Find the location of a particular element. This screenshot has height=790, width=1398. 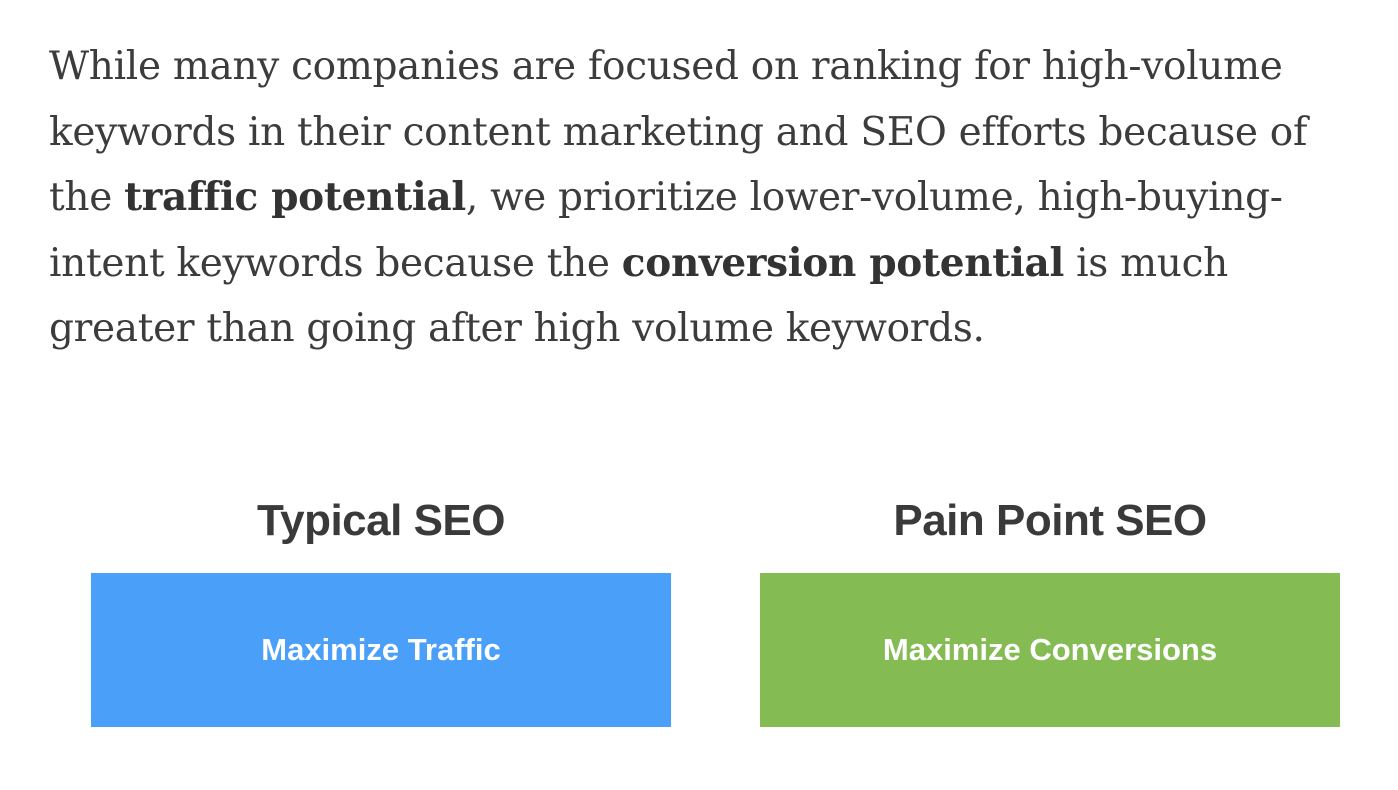

typical-seo-title: Typical SEO is located at coordinates (381, 520).